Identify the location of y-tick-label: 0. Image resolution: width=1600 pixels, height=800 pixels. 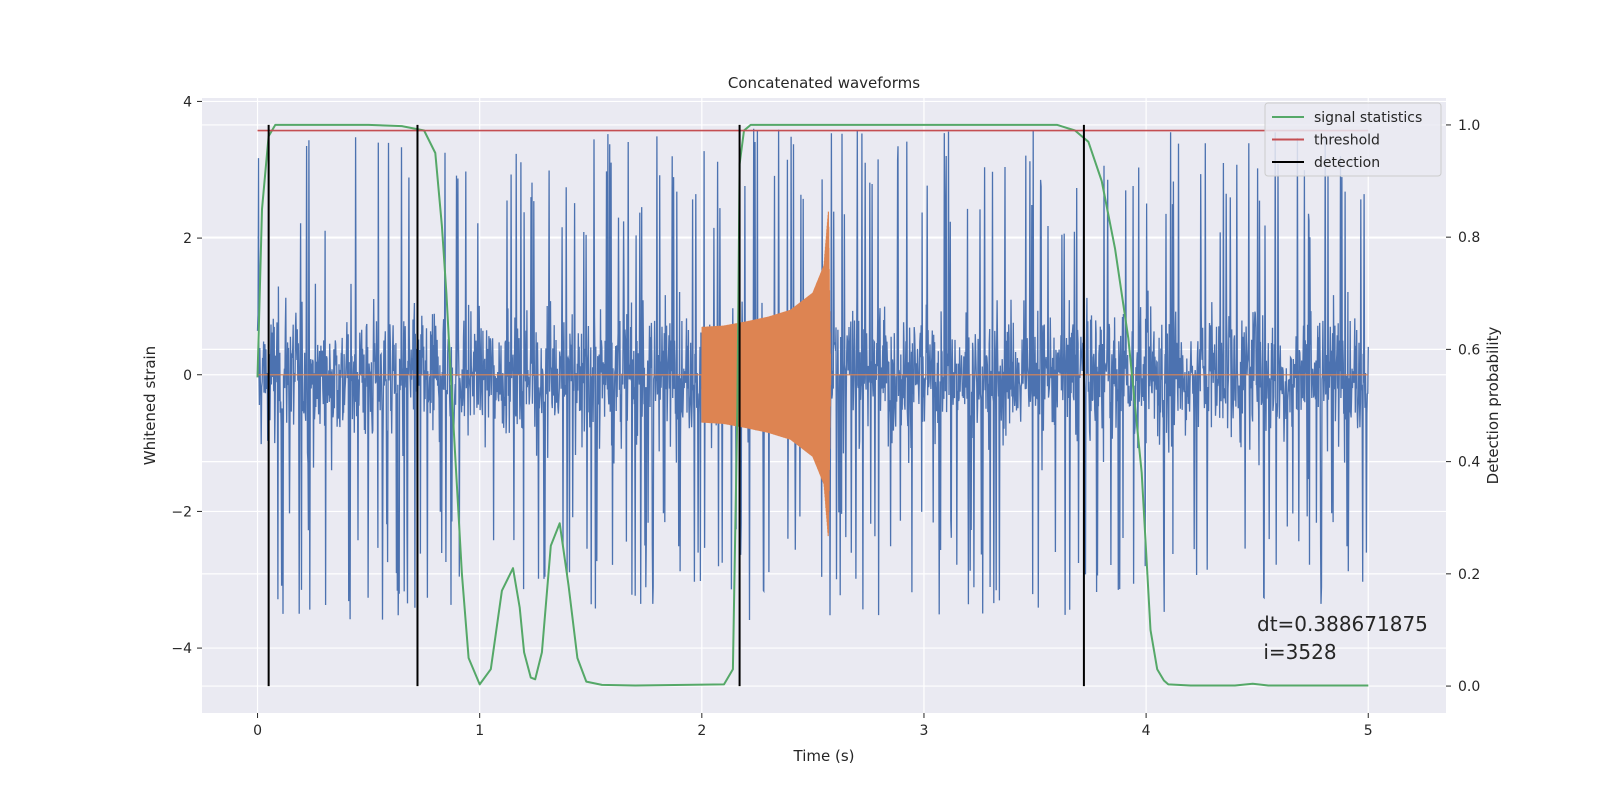
(187, 376).